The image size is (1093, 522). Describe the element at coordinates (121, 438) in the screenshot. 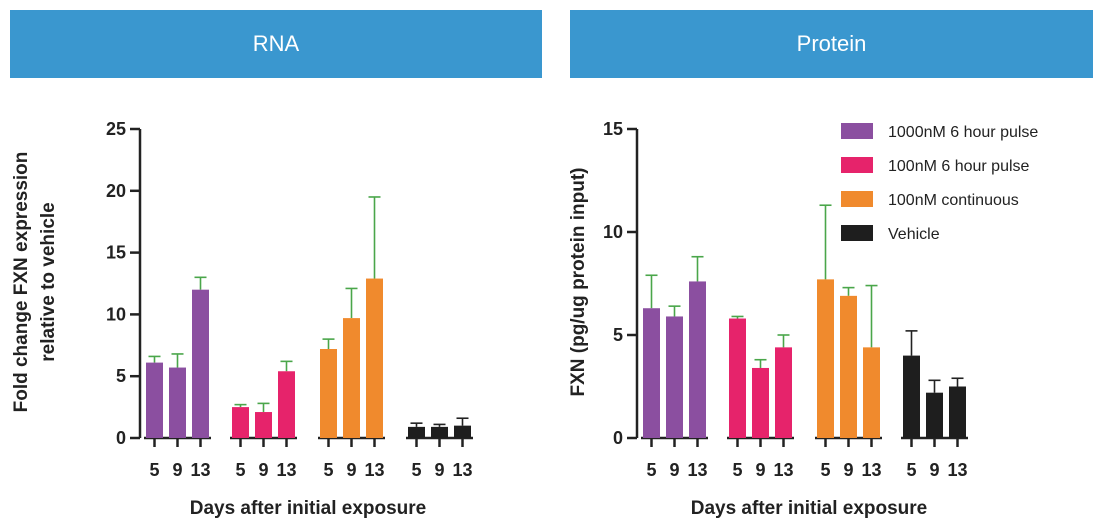

I see `rna-y-tick-label: 0` at that location.